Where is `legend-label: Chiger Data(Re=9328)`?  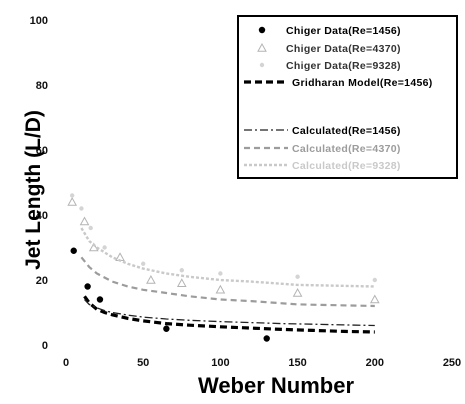
legend-label: Chiger Data(Re=9328) is located at coordinates (343, 66).